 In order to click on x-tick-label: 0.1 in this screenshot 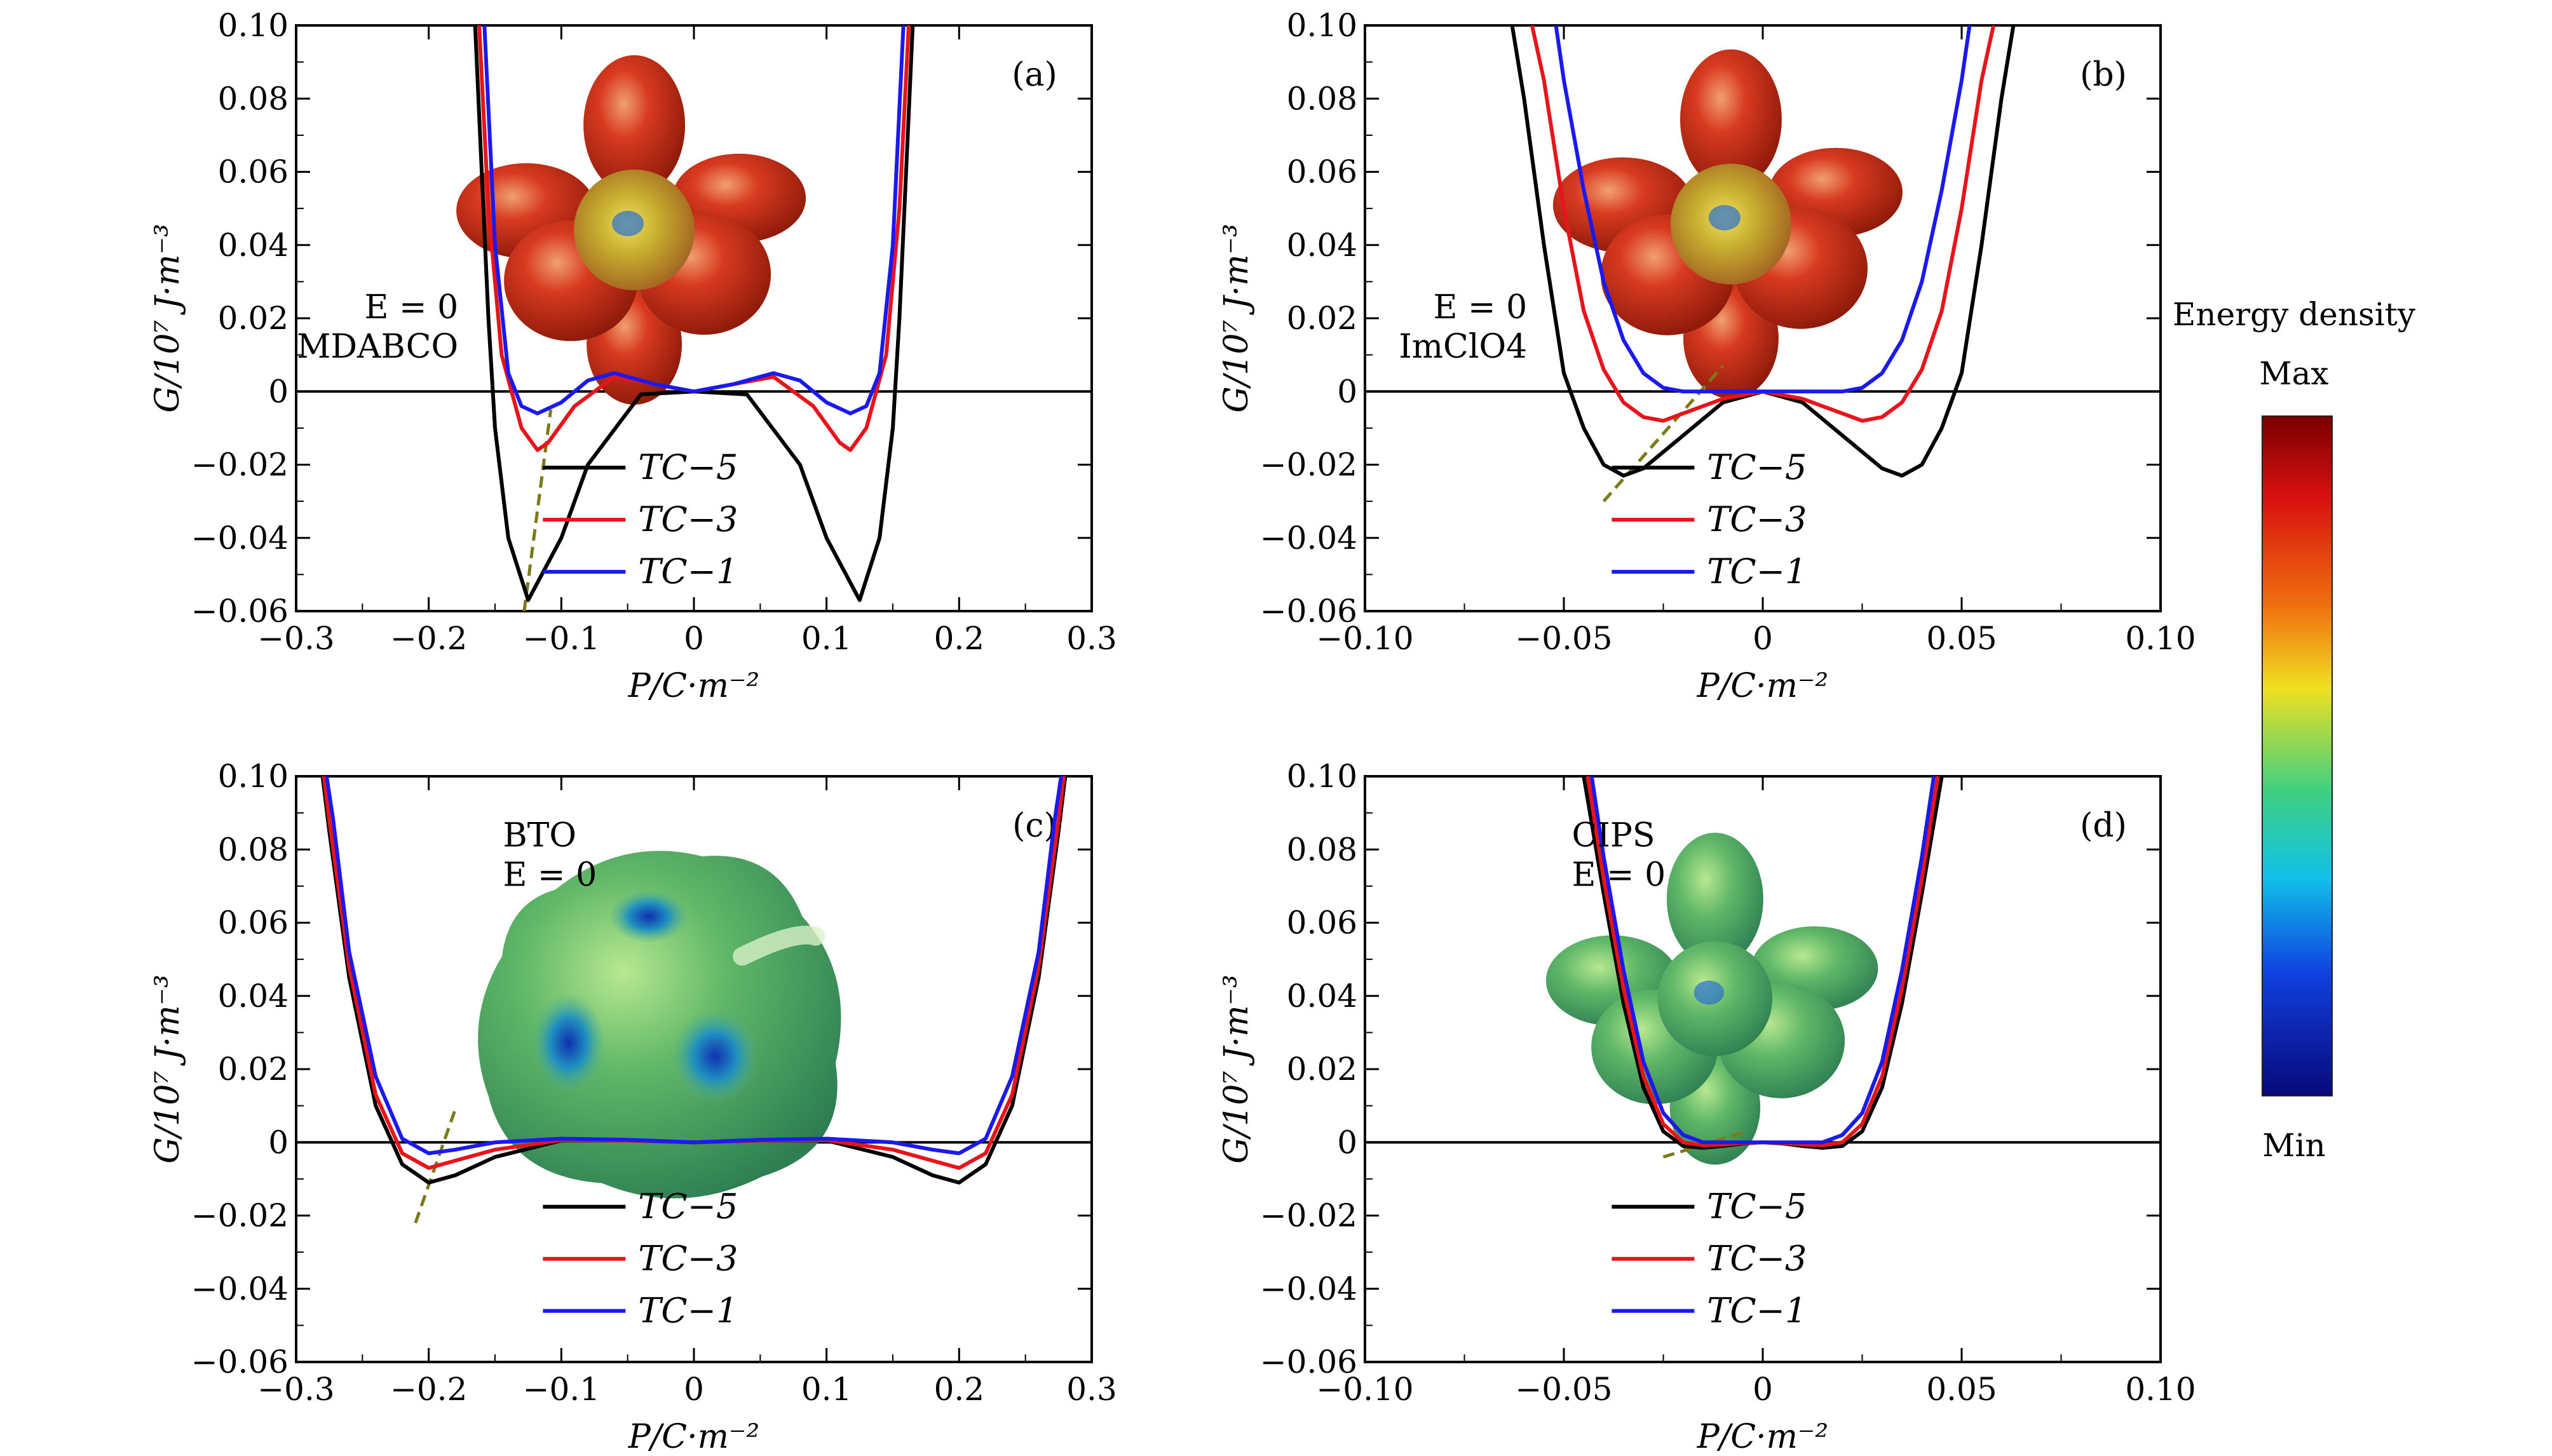, I will do `click(826, 638)`.